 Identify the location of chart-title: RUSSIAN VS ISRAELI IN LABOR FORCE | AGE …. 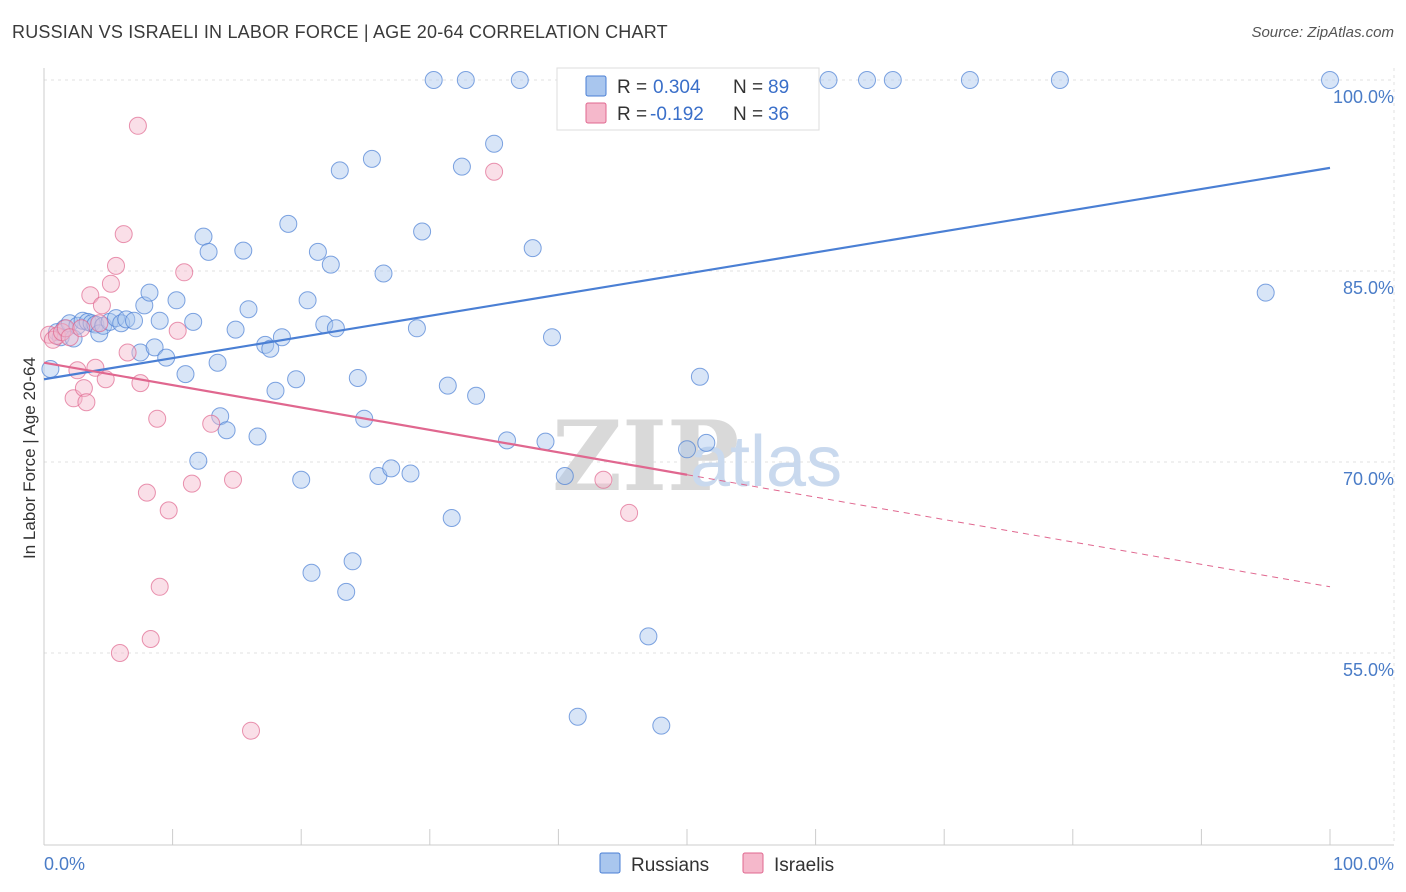
(340, 32).